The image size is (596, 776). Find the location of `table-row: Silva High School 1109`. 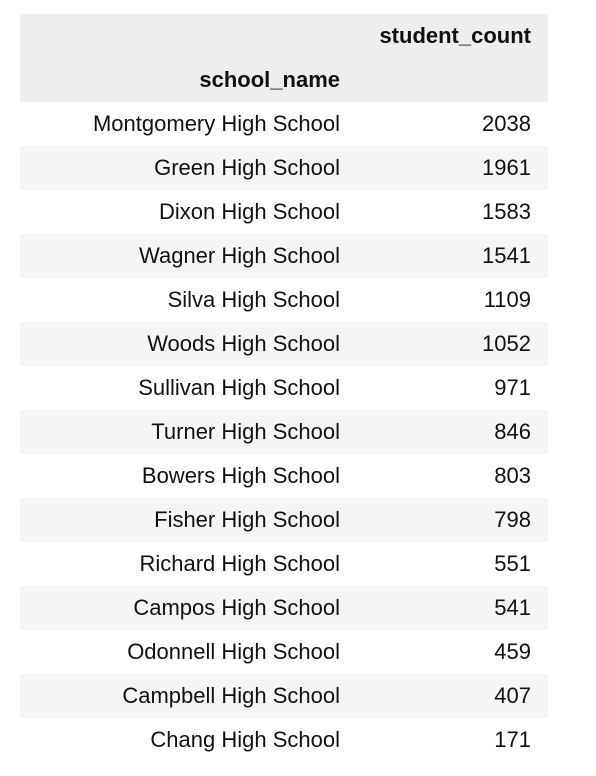

table-row: Silva High School 1109 is located at coordinates (284, 300).